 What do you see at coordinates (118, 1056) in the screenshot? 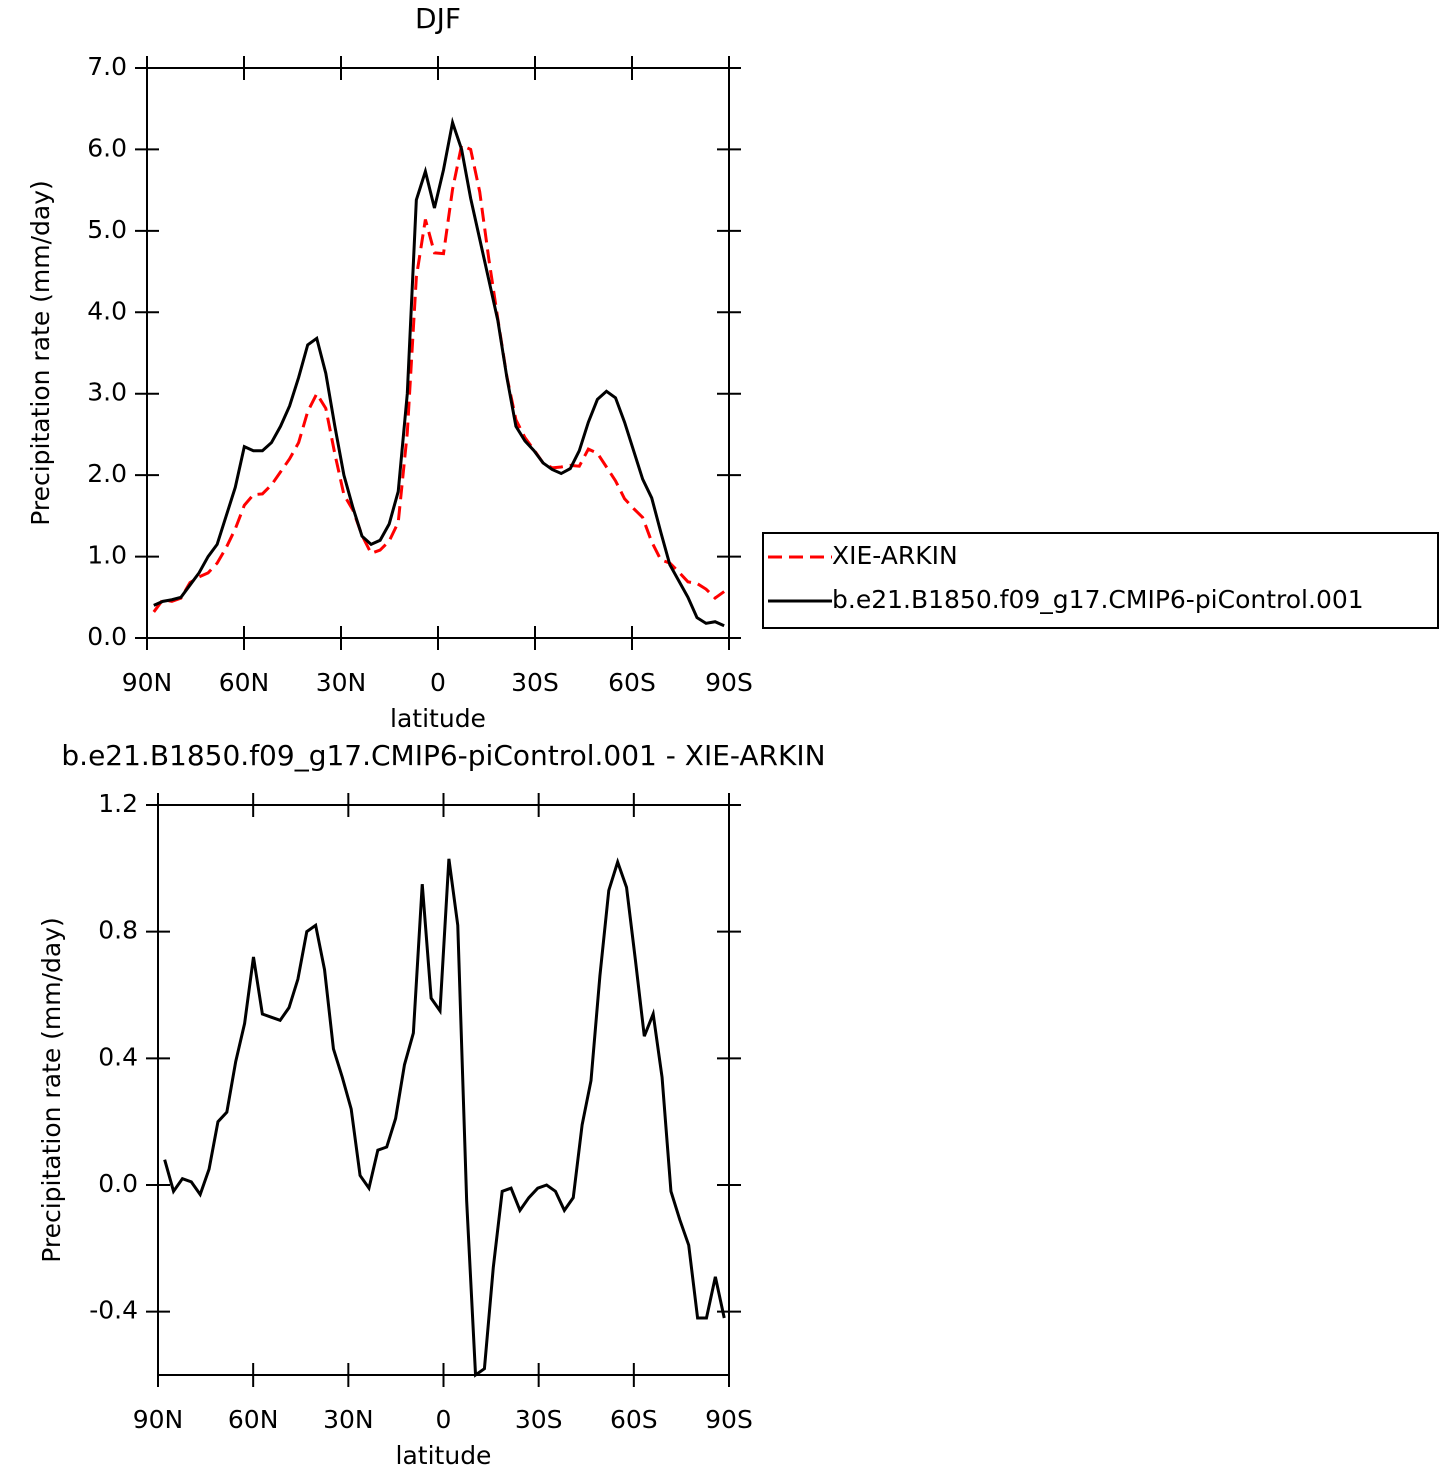
I see `y-tick-label: 0.4` at bounding box center [118, 1056].